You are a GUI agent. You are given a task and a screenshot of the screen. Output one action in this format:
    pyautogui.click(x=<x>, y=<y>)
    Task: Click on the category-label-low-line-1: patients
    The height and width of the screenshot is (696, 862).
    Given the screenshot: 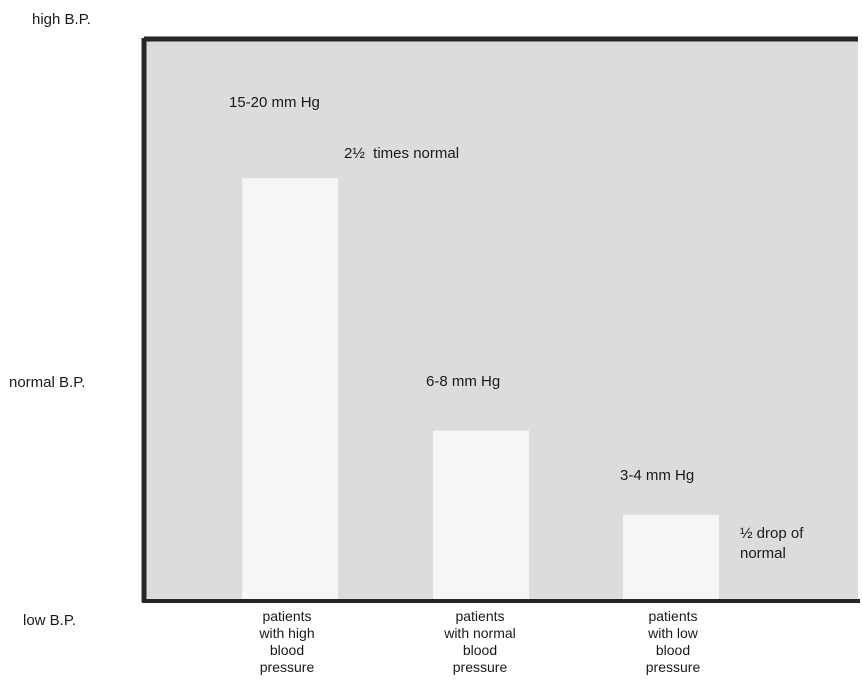 What is the action you would take?
    pyautogui.click(x=673, y=616)
    